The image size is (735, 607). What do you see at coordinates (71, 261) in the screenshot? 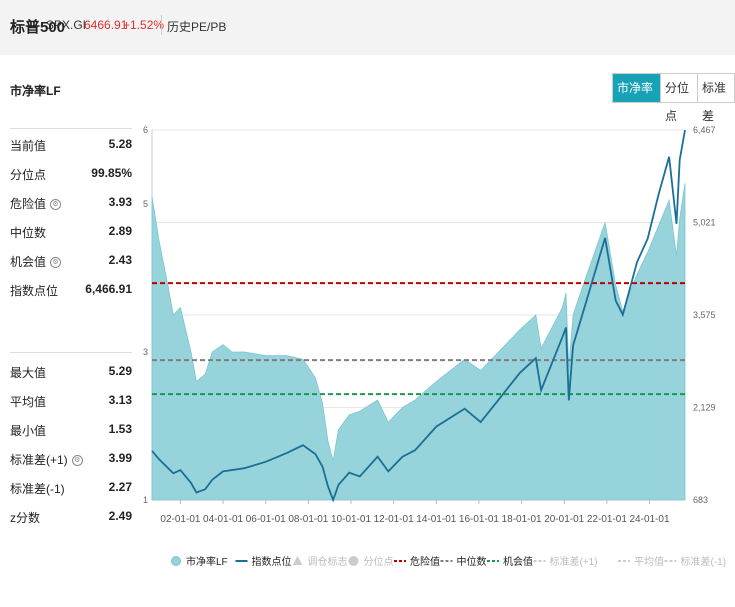
I see `stat-opportunity: 机会值 ⚙ 2.43` at bounding box center [71, 261].